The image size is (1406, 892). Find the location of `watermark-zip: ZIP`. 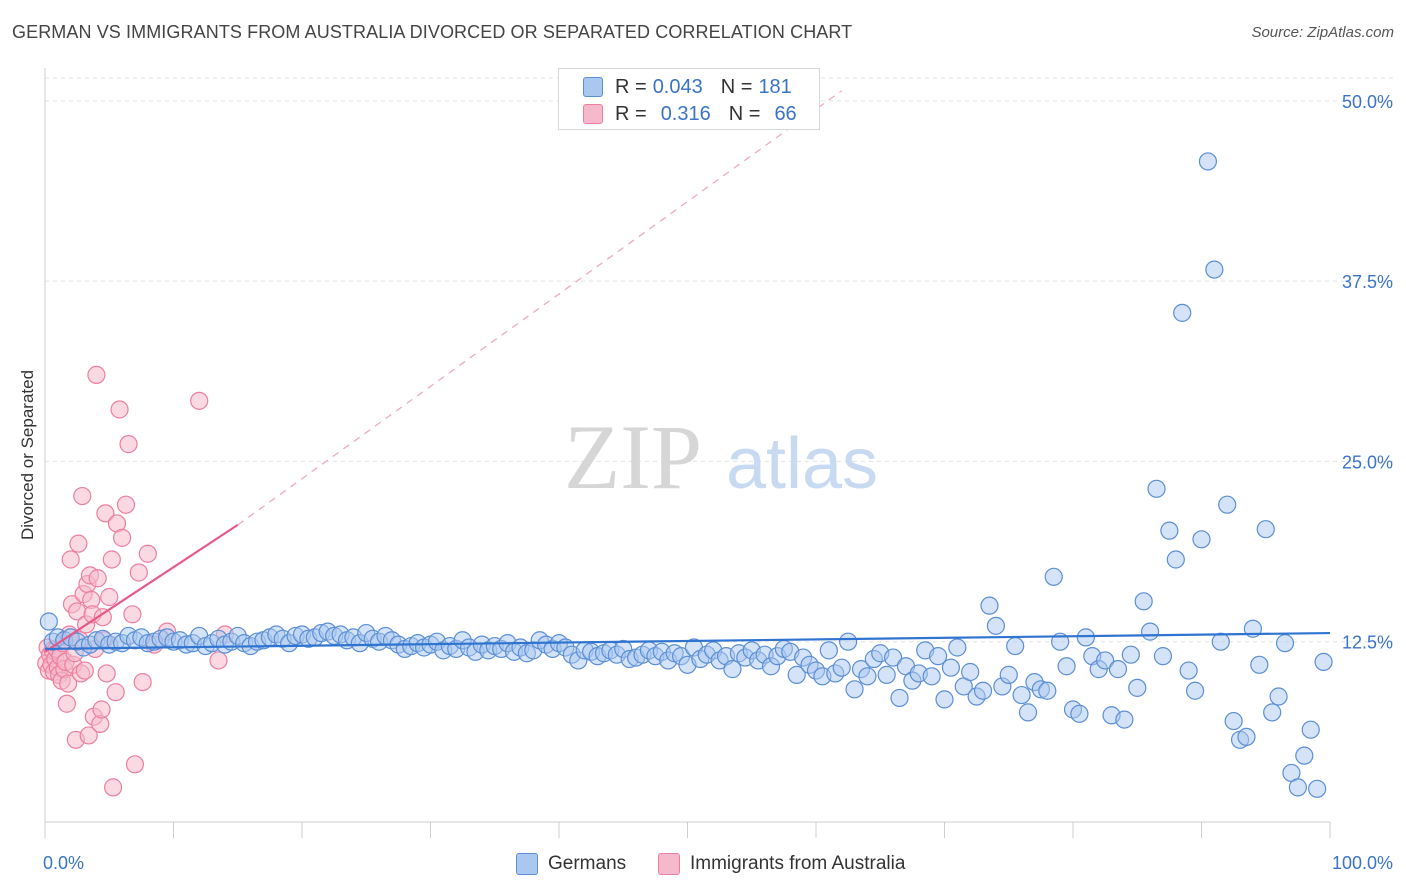

watermark-zip: ZIP is located at coordinates (633, 457).